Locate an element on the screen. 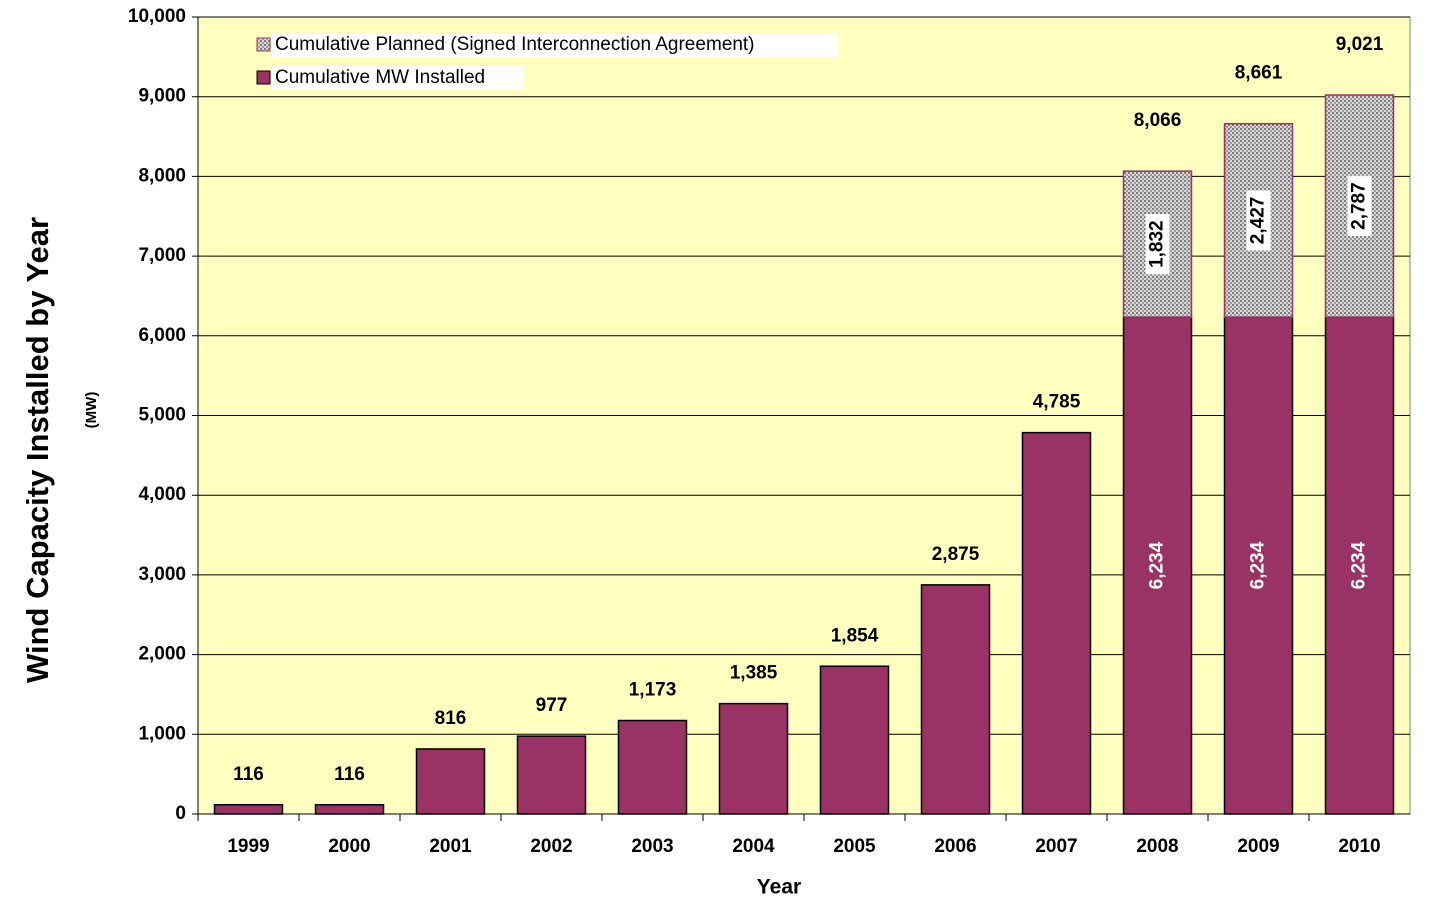  y-axis-title: Wind Capacity Installed by Year is located at coordinates (37, 450).